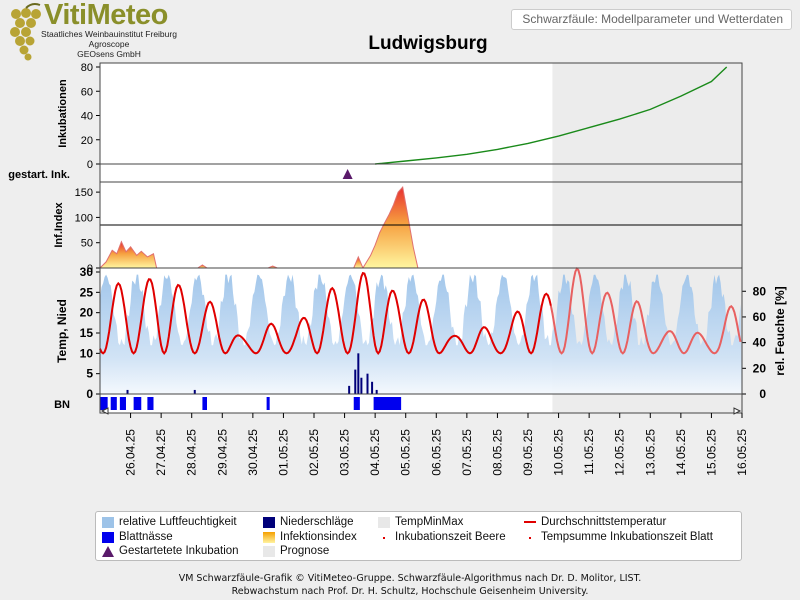 The width and height of the screenshot is (800, 600). I want to click on x-tick-label: 08.05.25, so click(497, 452).